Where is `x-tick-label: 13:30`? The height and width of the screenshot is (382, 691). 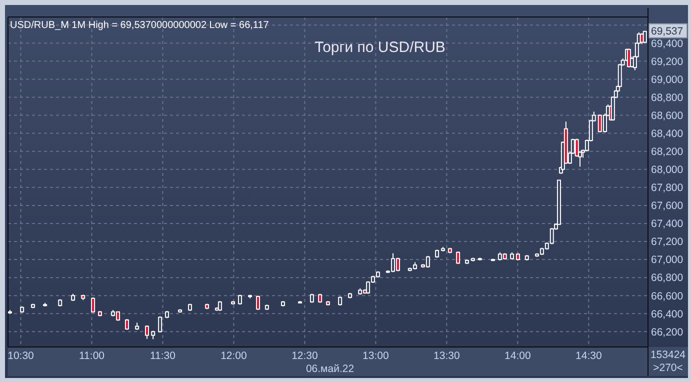
x-tick-label: 13:30 is located at coordinates (447, 356).